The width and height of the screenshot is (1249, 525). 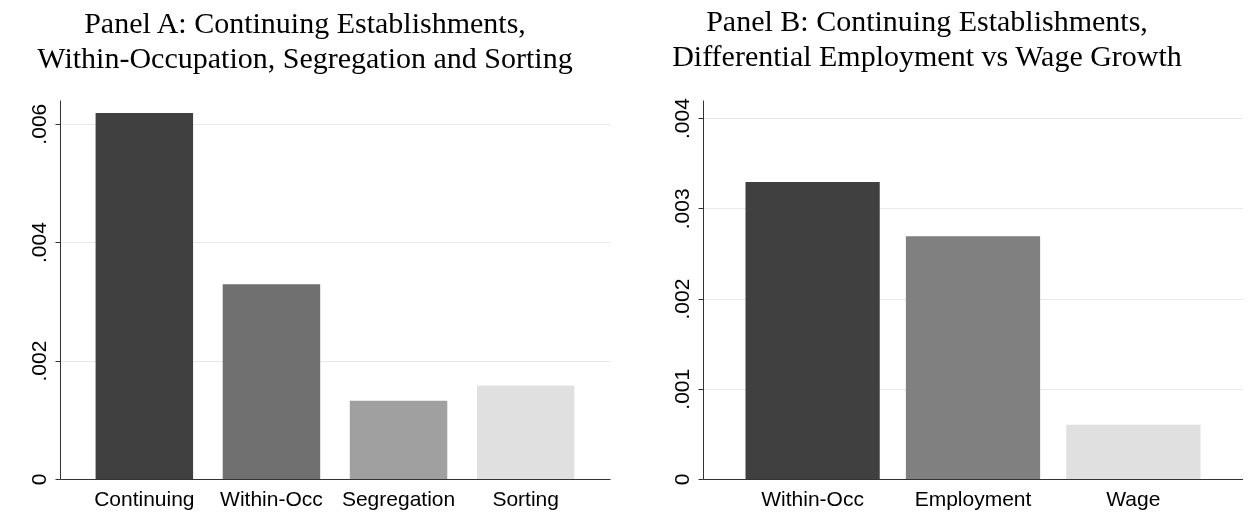 I want to click on x-tick-label: Sorting, so click(x=525, y=498).